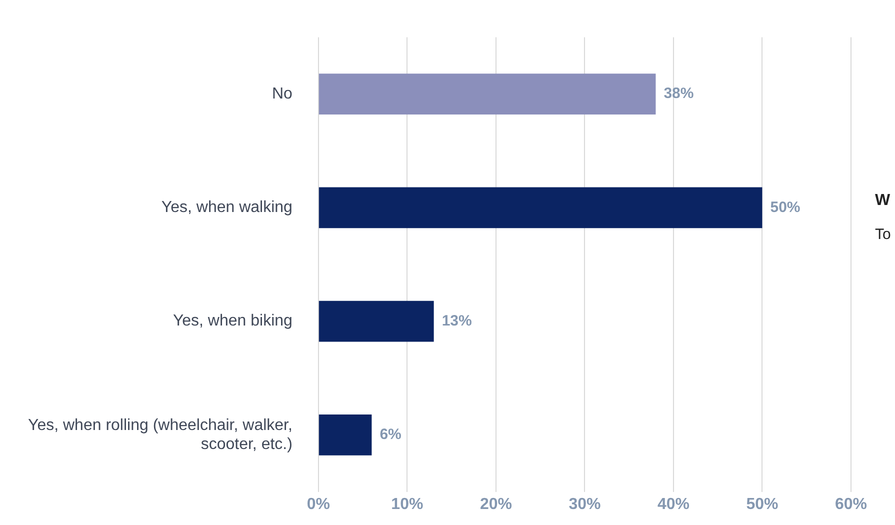 The height and width of the screenshot is (525, 895). Describe the element at coordinates (457, 321) in the screenshot. I see `data-label: 13%` at that location.